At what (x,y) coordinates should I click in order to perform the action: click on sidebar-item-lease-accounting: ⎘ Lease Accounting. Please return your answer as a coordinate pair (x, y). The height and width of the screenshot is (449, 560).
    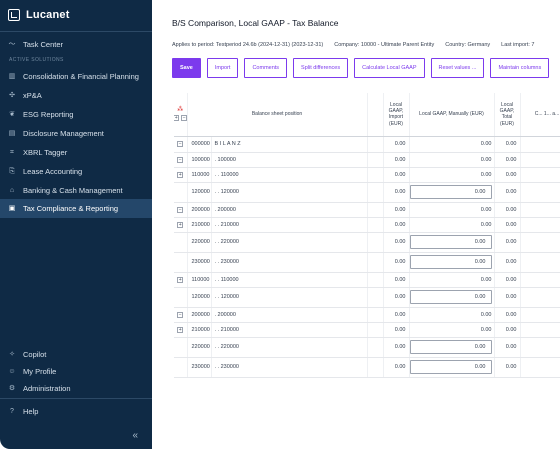
    Looking at the image, I should click on (76, 171).